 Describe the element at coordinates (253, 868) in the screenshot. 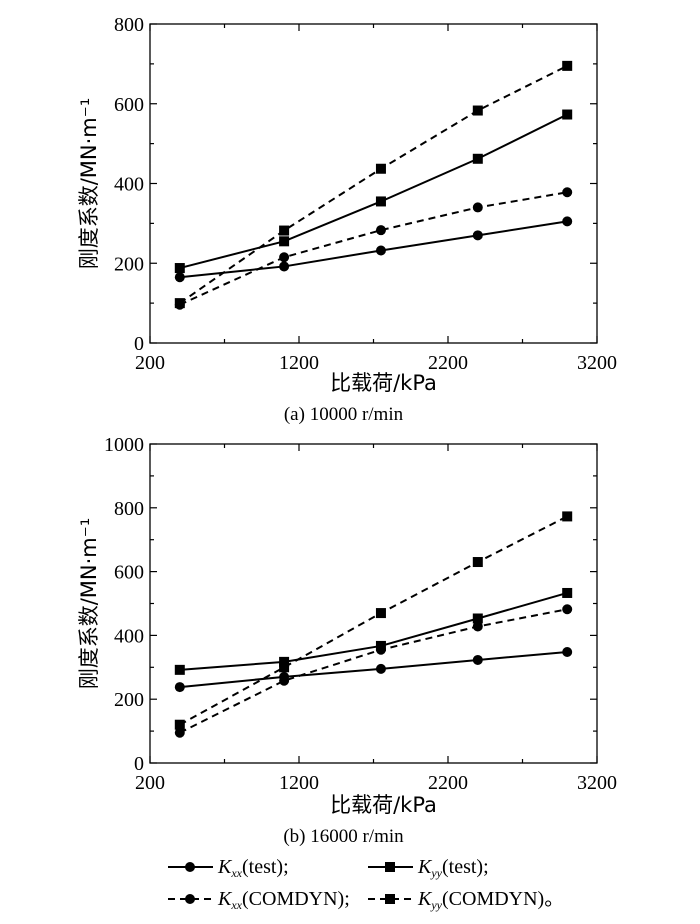

I see `legend-label: Kxx(test);` at that location.